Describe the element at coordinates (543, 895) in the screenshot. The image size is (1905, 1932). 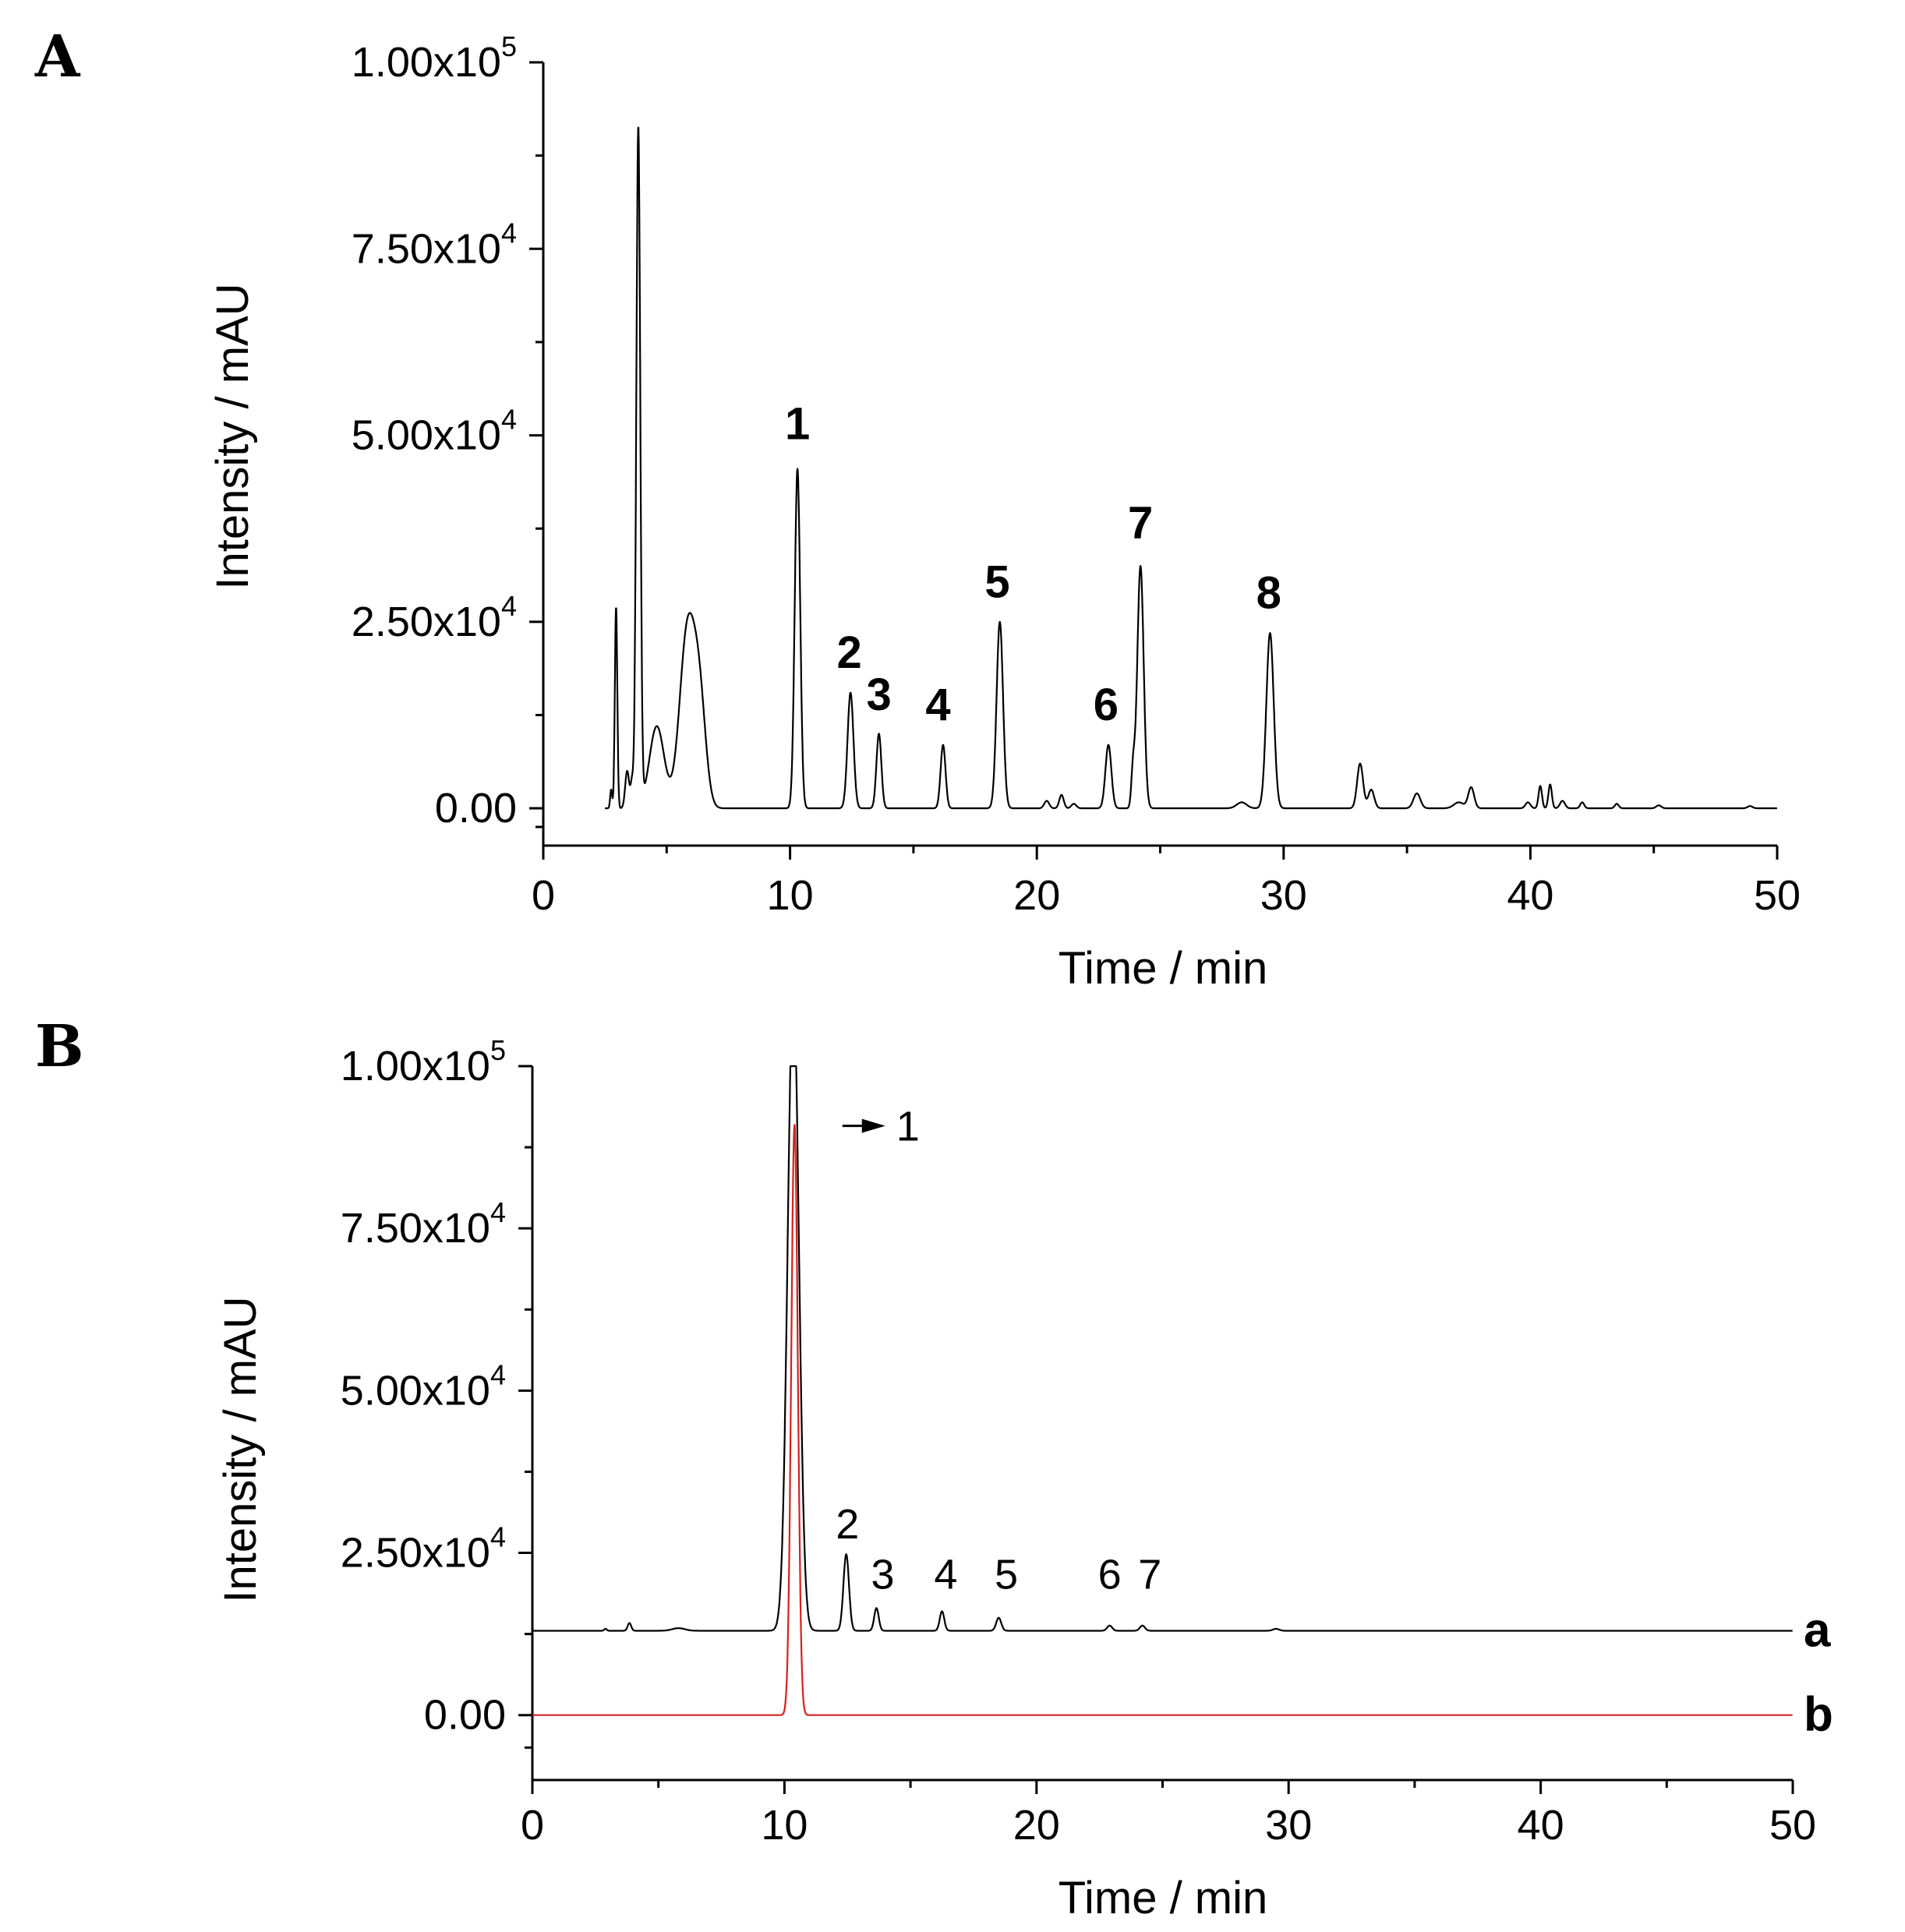
I see `x-tick-label-a-0: 0` at that location.